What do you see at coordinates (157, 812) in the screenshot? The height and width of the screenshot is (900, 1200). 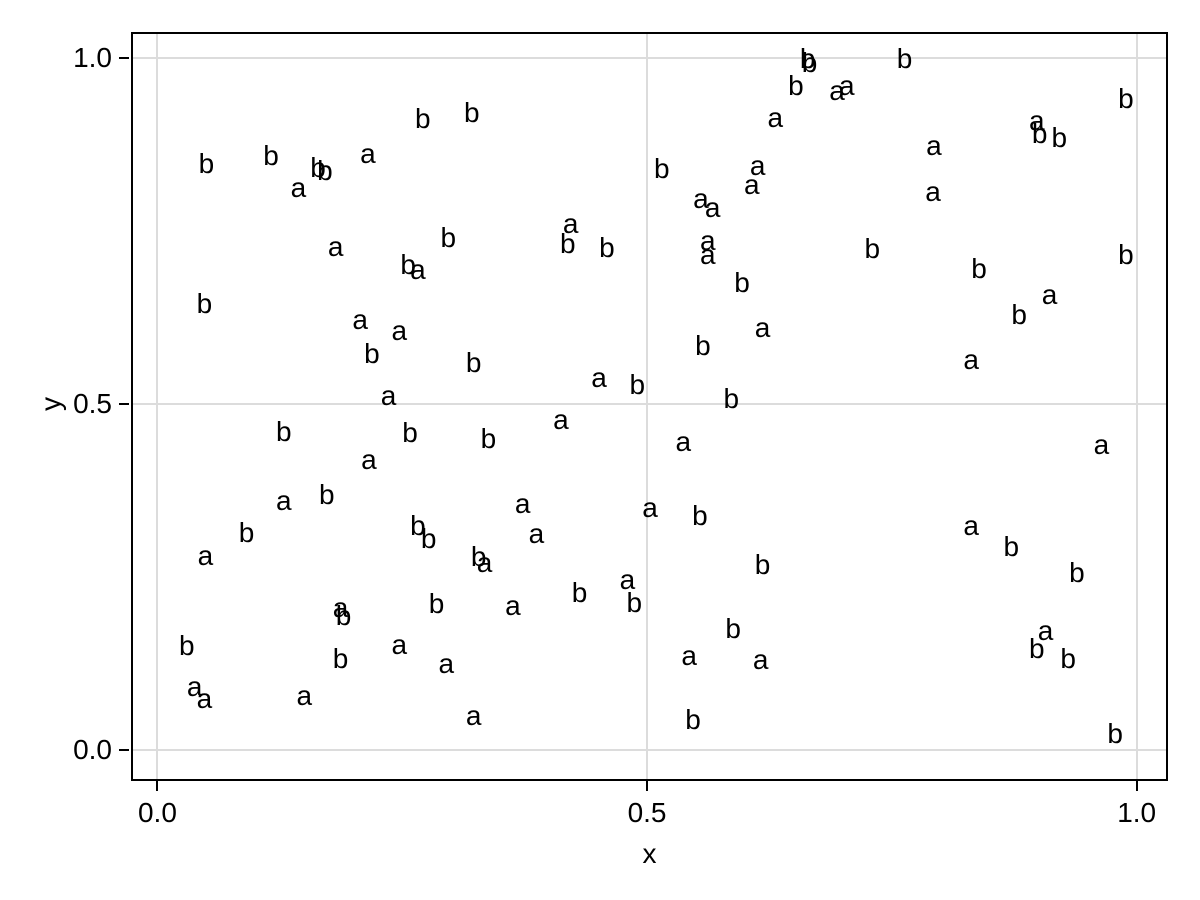 I see `x-tick-label: 0.0` at bounding box center [157, 812].